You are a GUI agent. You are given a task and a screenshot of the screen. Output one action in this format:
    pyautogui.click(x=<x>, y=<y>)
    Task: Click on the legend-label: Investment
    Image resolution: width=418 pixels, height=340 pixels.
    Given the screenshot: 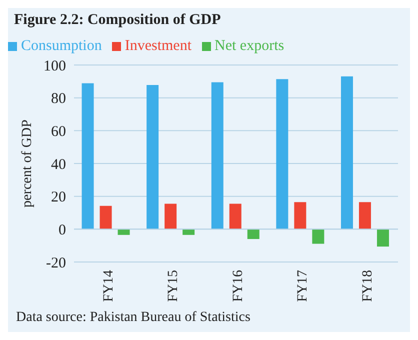 What is the action you would take?
    pyautogui.click(x=158, y=46)
    